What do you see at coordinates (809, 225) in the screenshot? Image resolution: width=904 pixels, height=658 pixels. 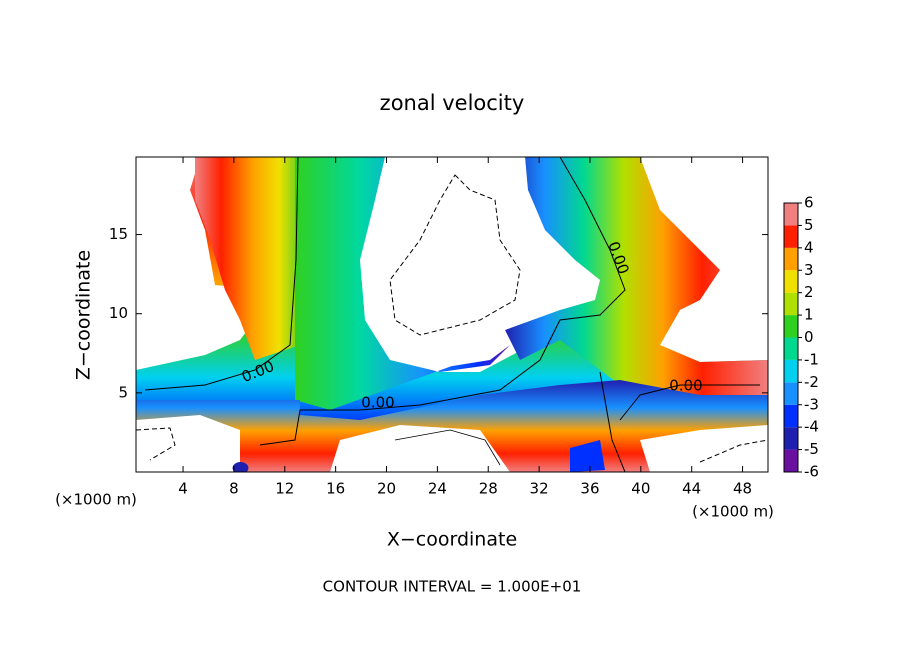 I see `colorbar-label: 5` at bounding box center [809, 225].